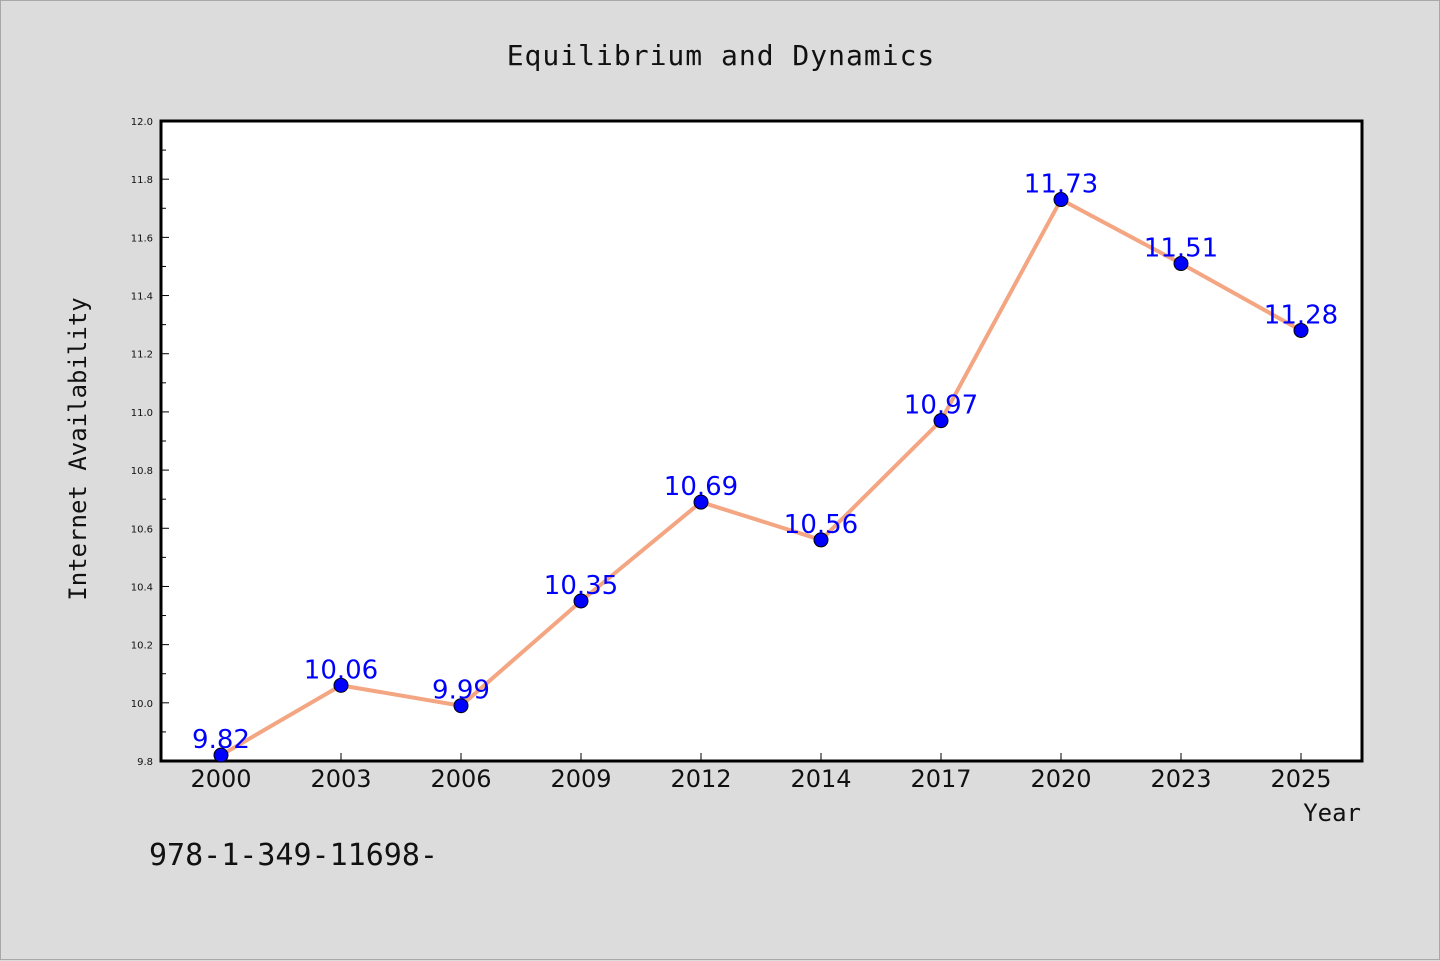 The width and height of the screenshot is (1440, 961). Describe the element at coordinates (293, 855) in the screenshot. I see `footer-text: 978-1-349-11698-` at that location.